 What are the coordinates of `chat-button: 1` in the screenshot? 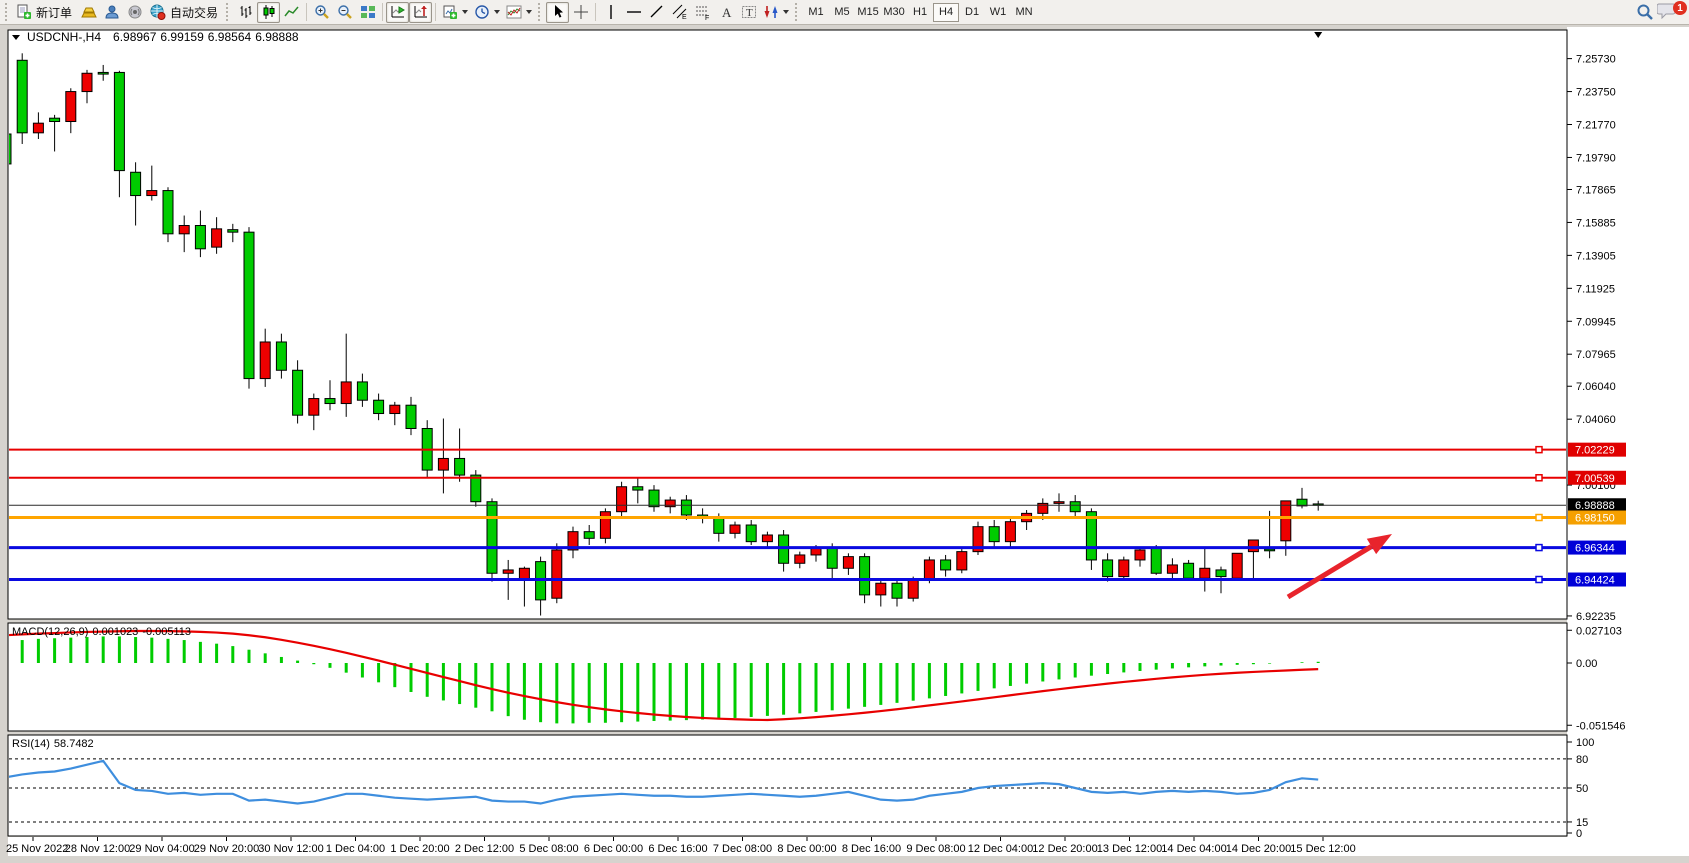 It's located at (1671, 12).